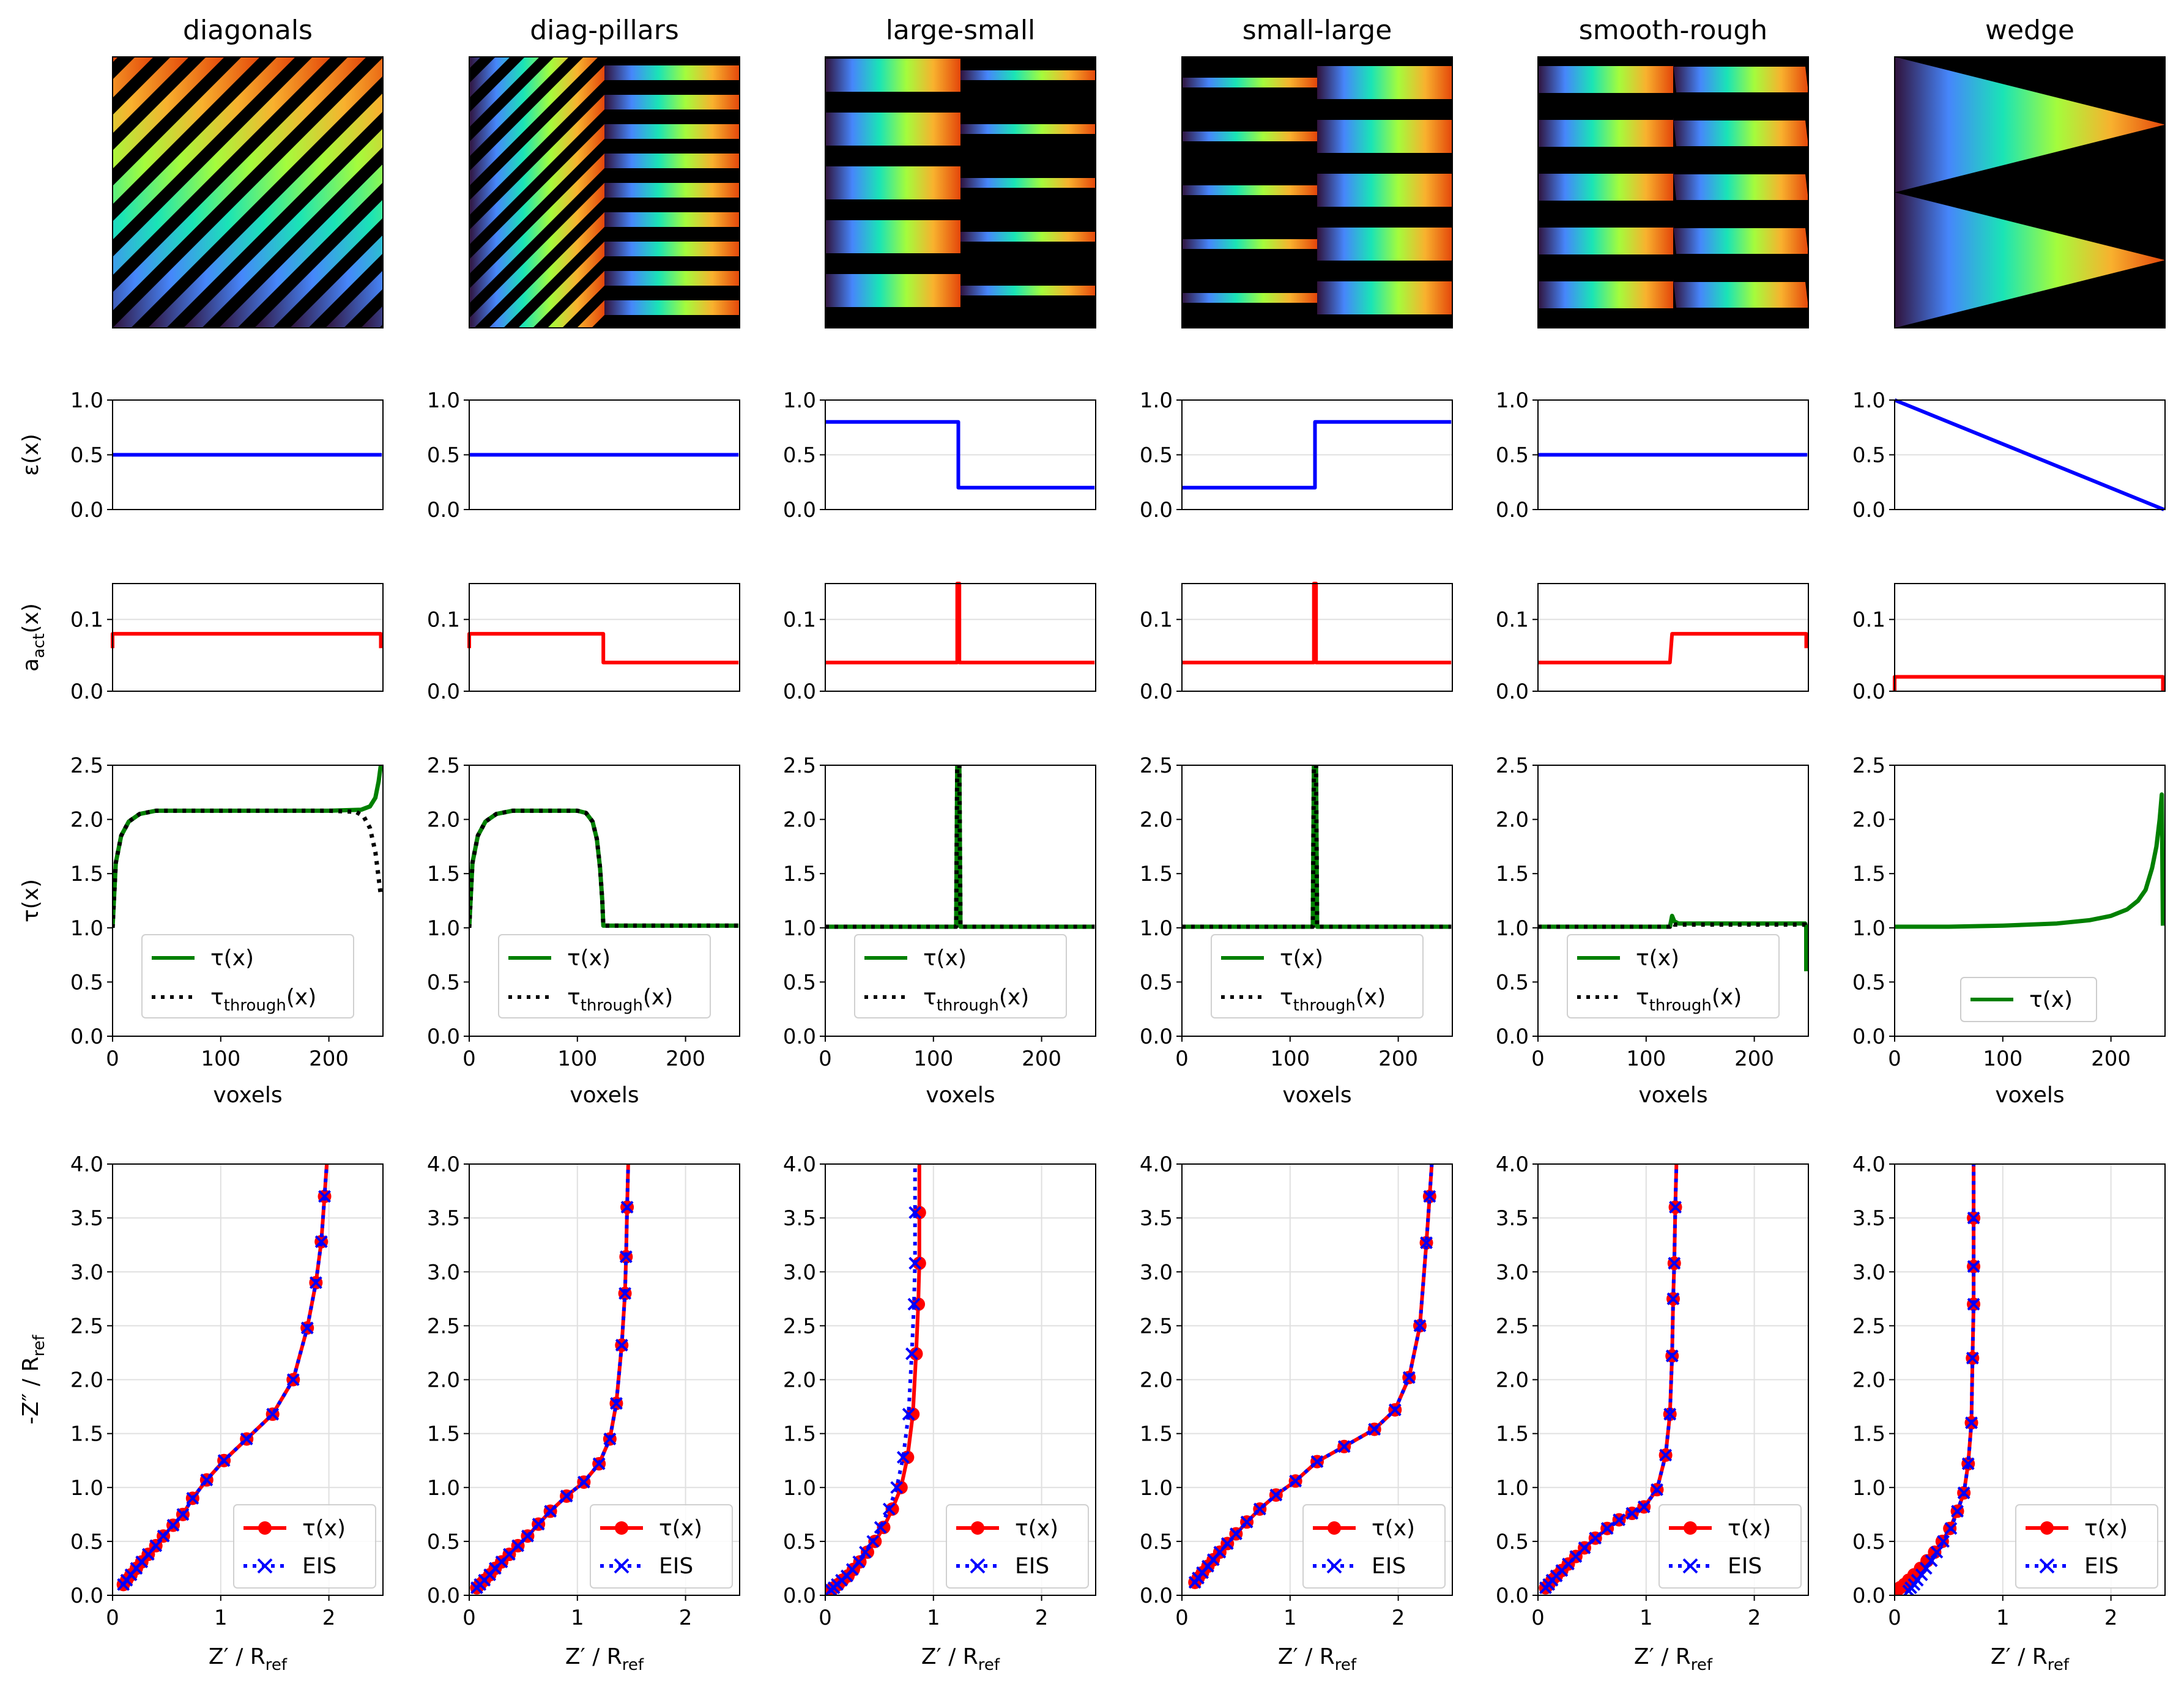 This screenshot has height=1695, width=2184. Describe the element at coordinates (800, 1037) in the screenshot. I see `tau-ytick-label: 0.0` at that location.